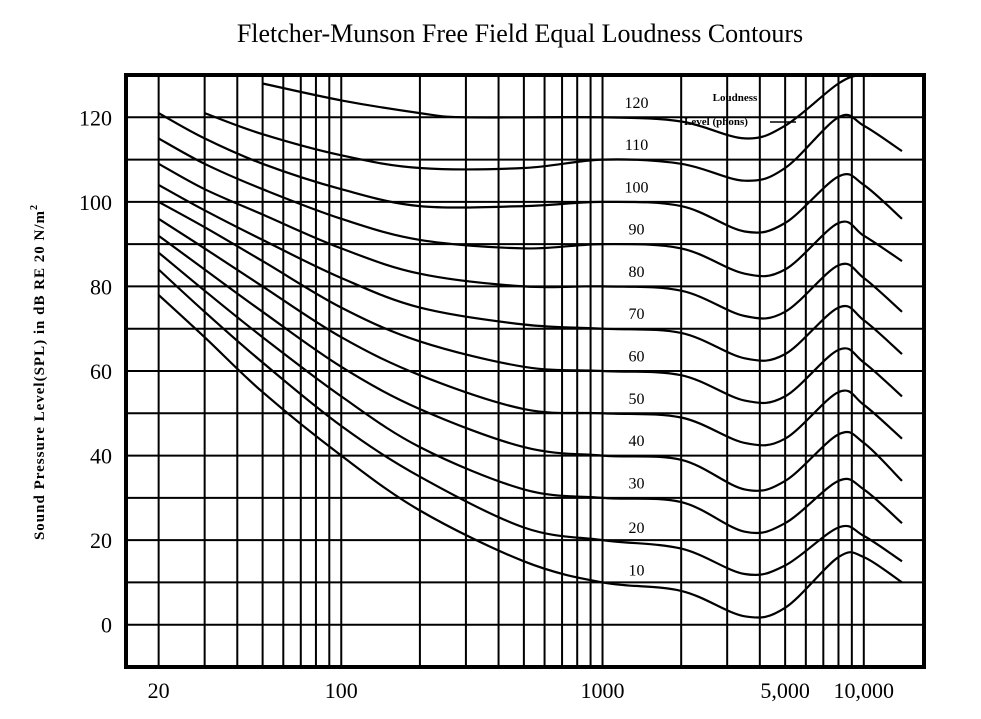 The width and height of the screenshot is (981, 719). What do you see at coordinates (95, 117) in the screenshot?
I see `y-tick-label: 120` at bounding box center [95, 117].